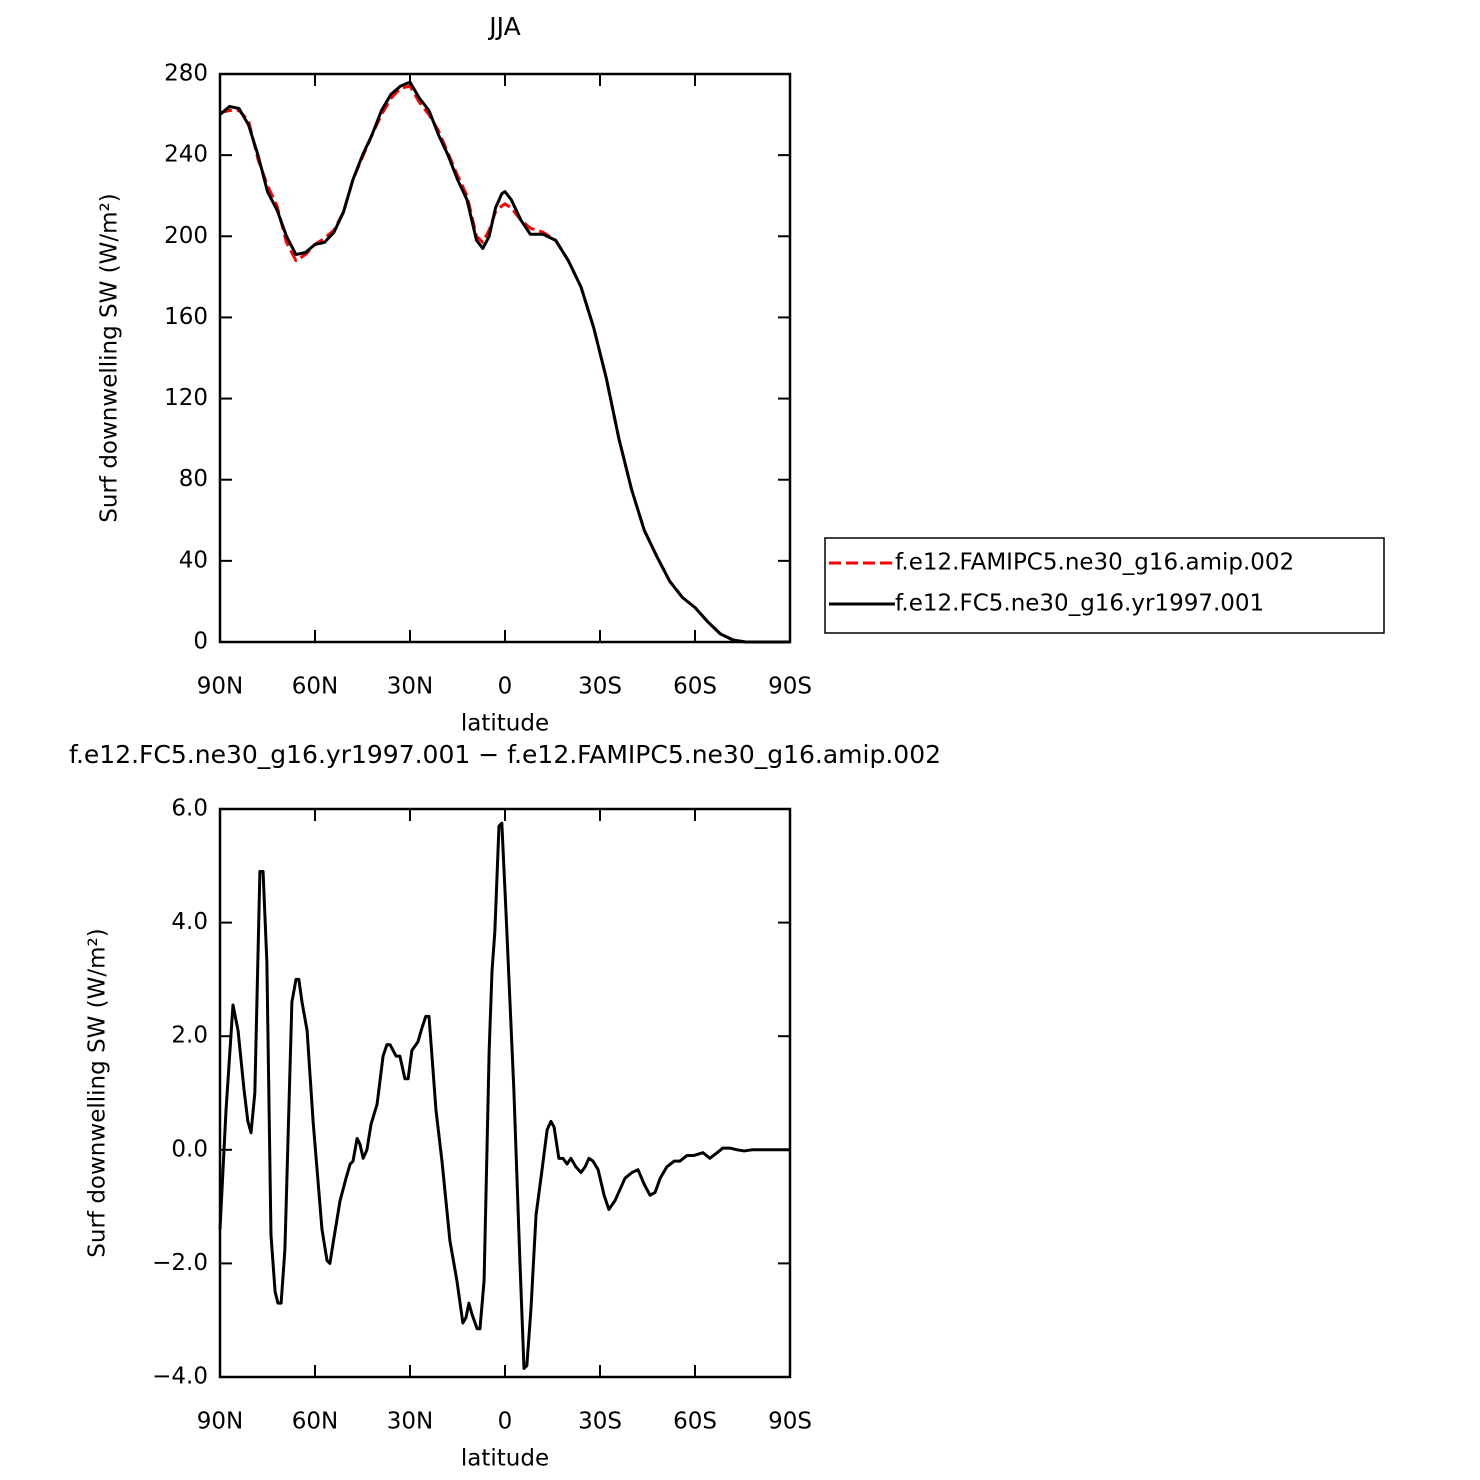 This screenshot has width=1480, height=1480. I want to click on legend-label: f.e12.FC5.ne30_g16.yr1997.001, so click(1079, 604).